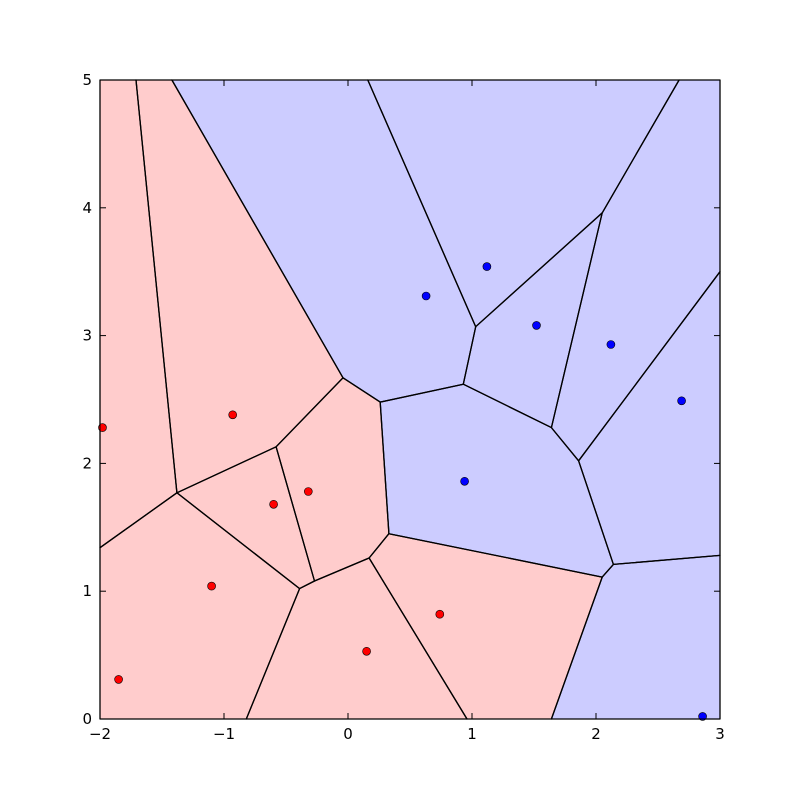 The image size is (800, 800). Describe the element at coordinates (596, 734) in the screenshot. I see `x-tick-label: 2` at that location.